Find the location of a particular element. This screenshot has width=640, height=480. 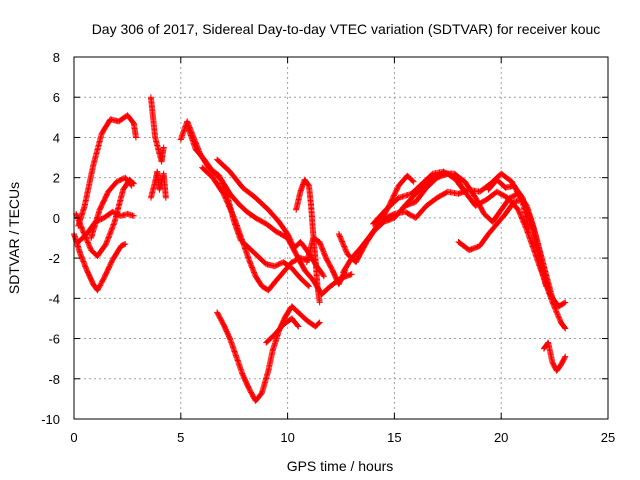

y-tick-label: -2 is located at coordinates (54, 258).